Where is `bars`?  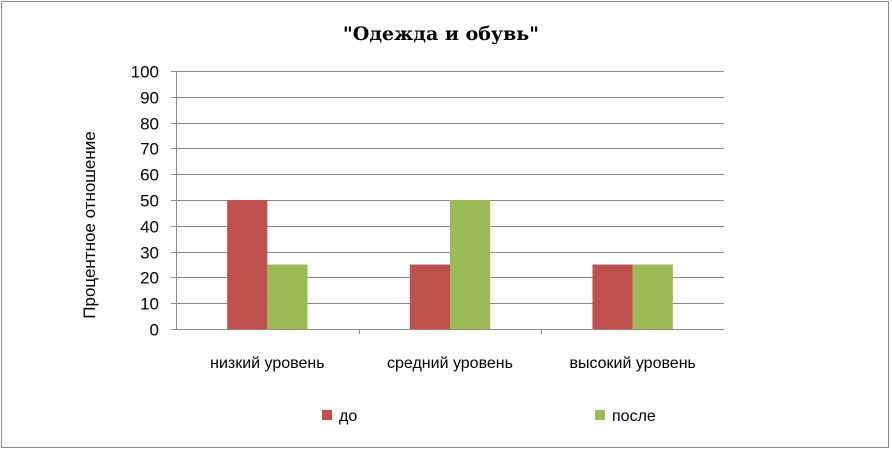
bars is located at coordinates (450, 264).